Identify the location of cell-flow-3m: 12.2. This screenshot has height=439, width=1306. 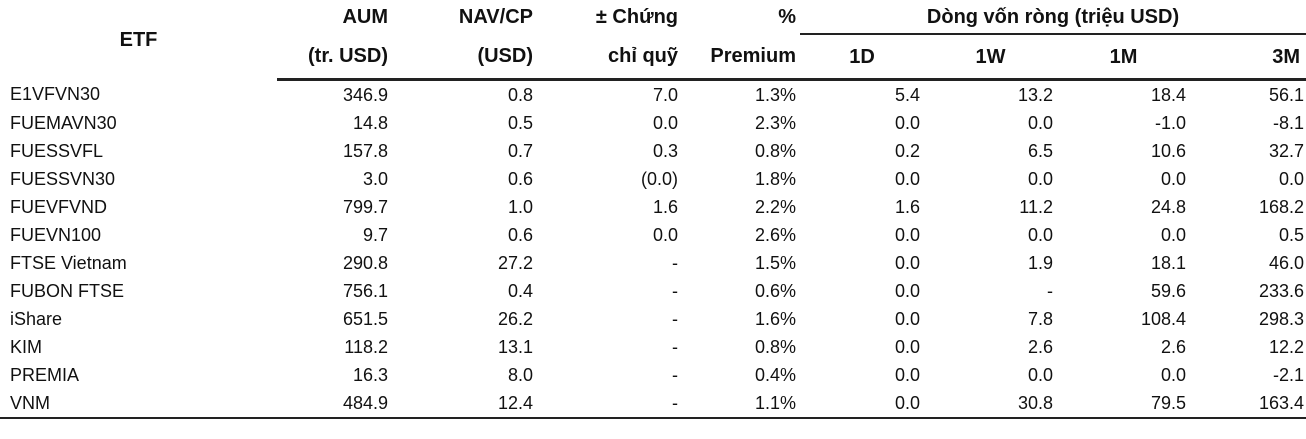
(1286, 347).